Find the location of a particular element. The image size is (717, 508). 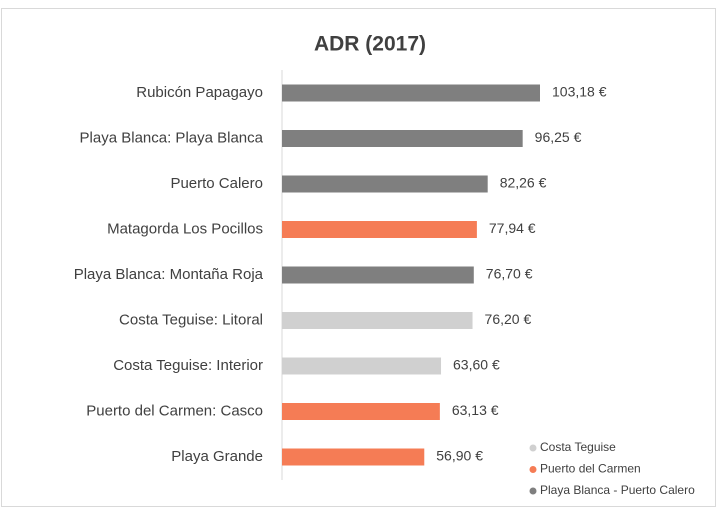

value-label: 82,26 € is located at coordinates (523, 183).